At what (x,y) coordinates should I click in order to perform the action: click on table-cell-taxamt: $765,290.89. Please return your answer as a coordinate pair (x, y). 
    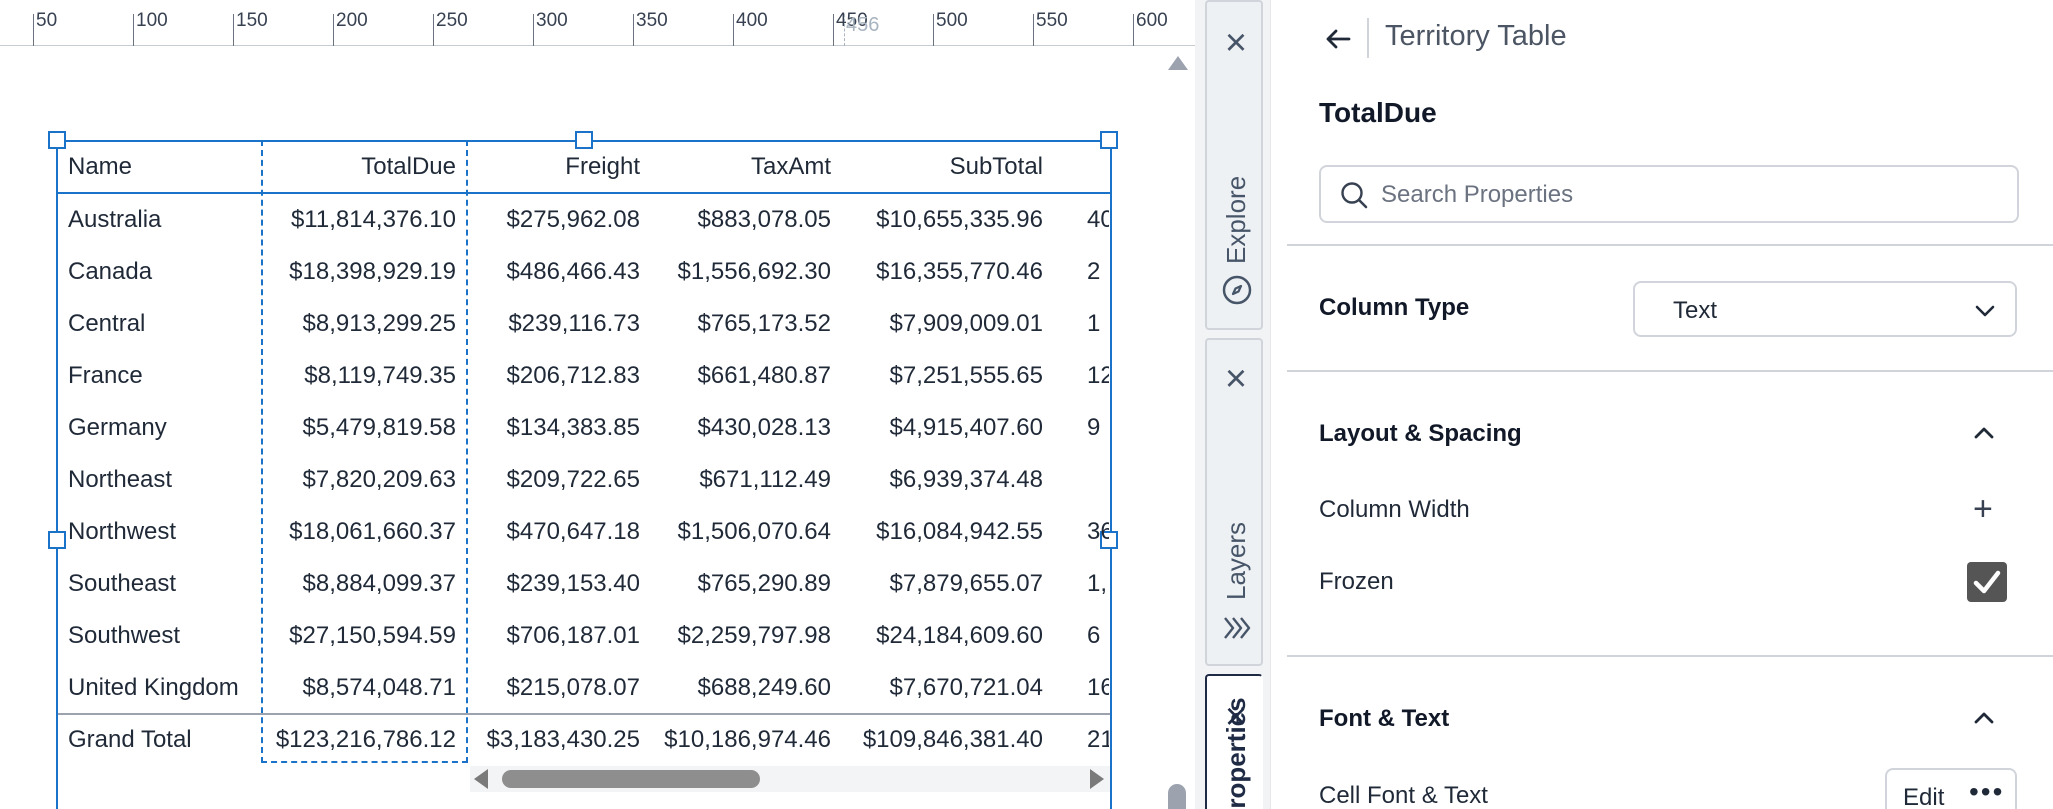
    Looking at the image, I should click on (764, 583).